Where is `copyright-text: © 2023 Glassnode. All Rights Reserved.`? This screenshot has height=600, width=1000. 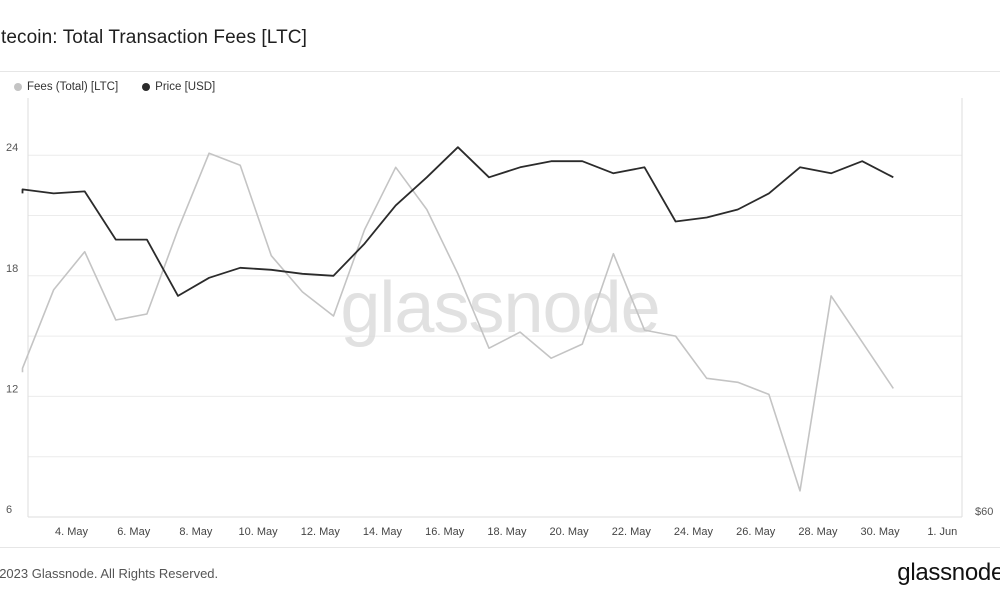
copyright-text: © 2023 Glassnode. All Rights Reserved. is located at coordinates (109, 573).